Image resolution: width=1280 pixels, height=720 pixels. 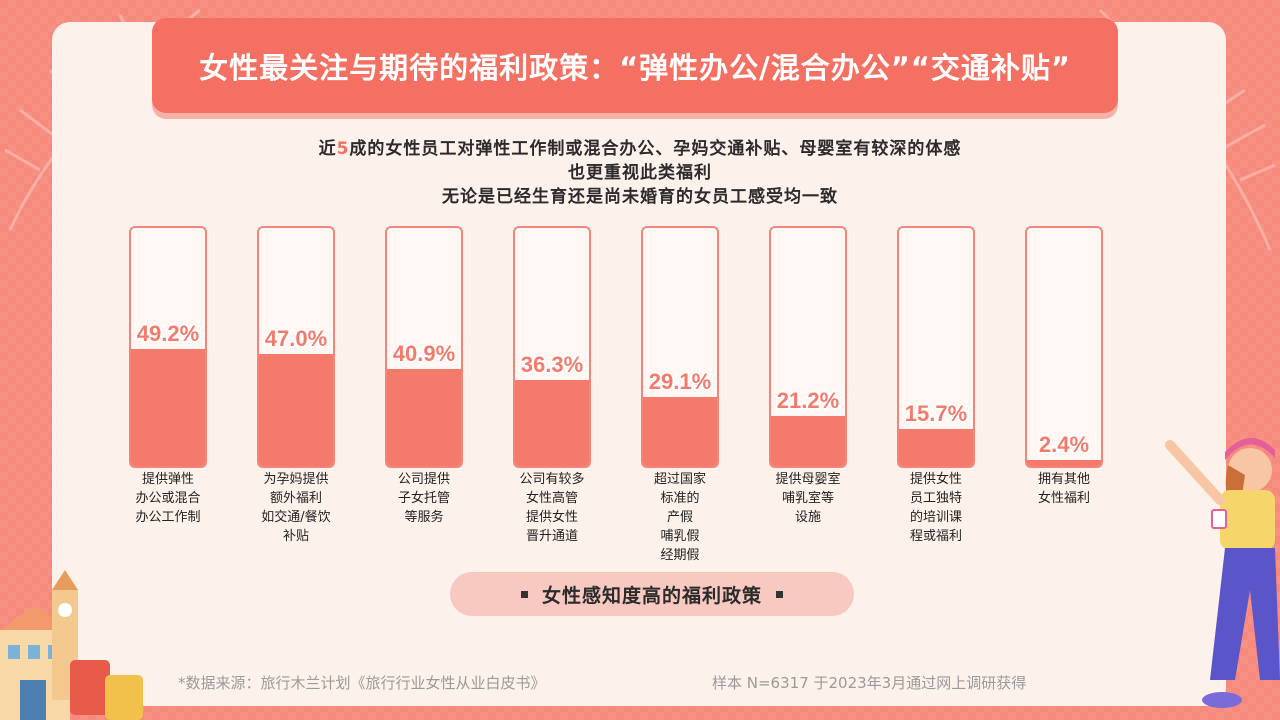 I want to click on bar-value-label: 29.1%, so click(x=680, y=381).